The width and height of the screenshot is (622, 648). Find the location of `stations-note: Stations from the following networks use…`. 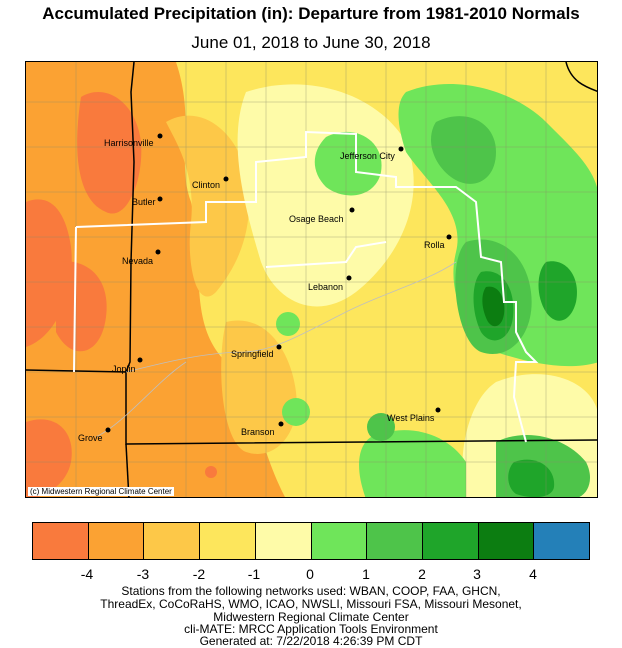

stations-note: Stations from the following networks use… is located at coordinates (311, 591).